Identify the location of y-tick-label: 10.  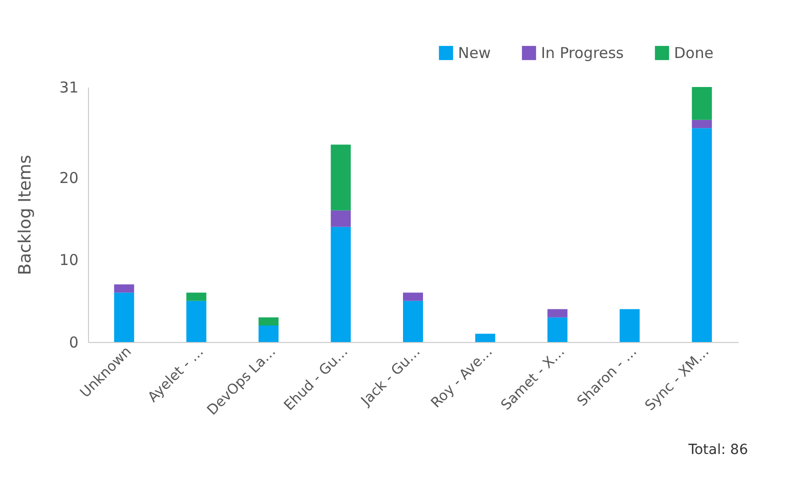
(68, 260).